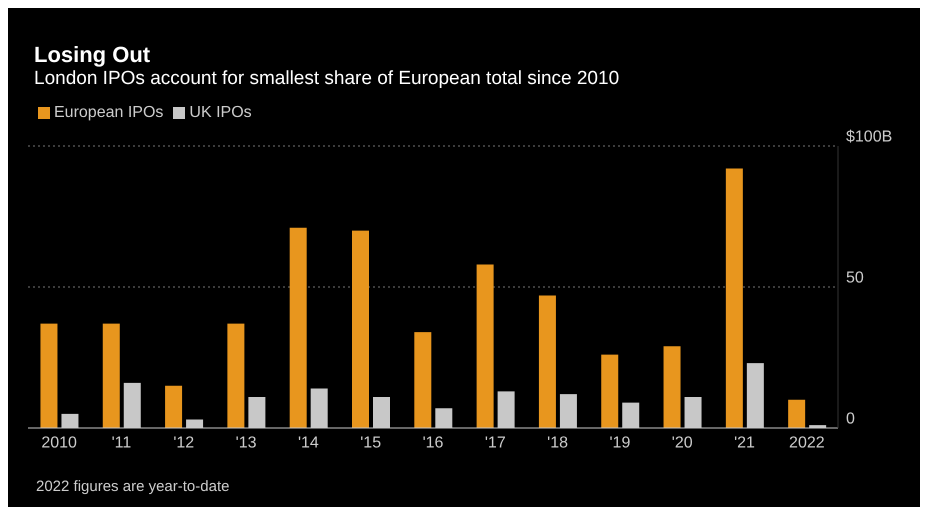  Describe the element at coordinates (869, 137) in the screenshot. I see `y-tick-label: $100B` at that location.